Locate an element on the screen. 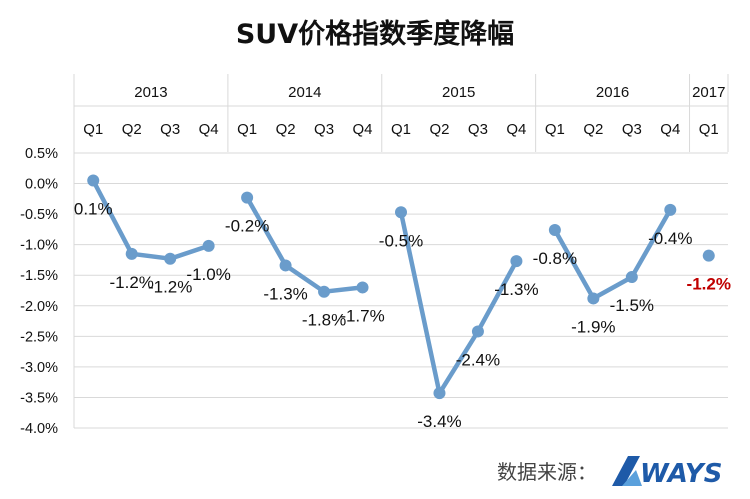 This screenshot has height=499, width=750. series-line-2016 is located at coordinates (612, 254).